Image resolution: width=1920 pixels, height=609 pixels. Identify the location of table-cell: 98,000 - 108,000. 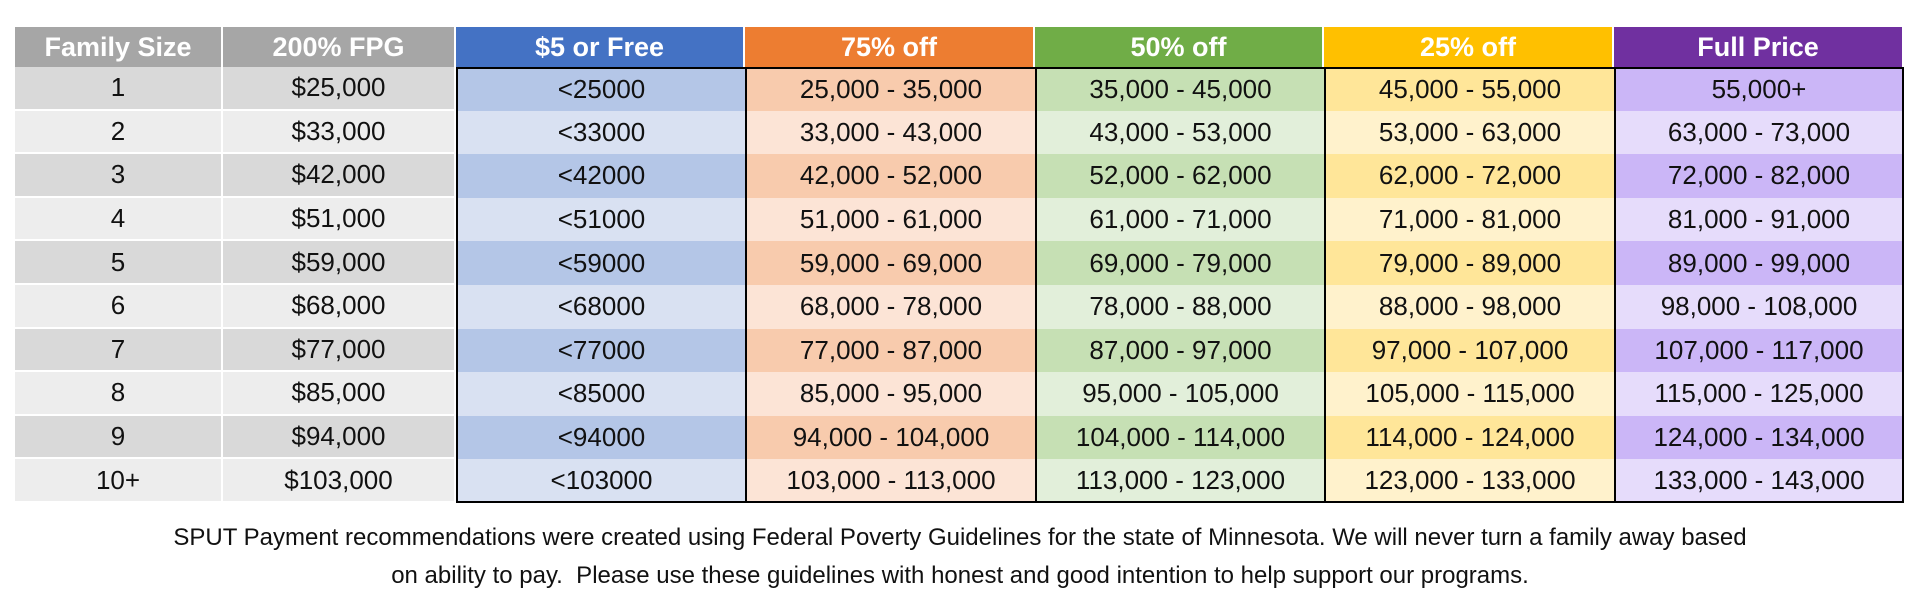
(1759, 307).